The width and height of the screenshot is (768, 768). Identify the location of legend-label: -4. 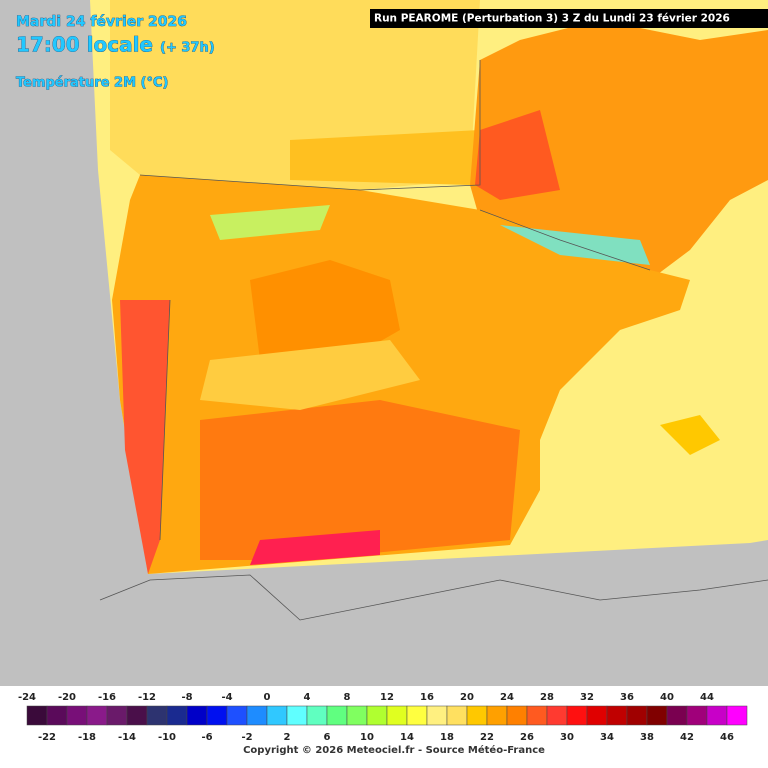
(226, 697).